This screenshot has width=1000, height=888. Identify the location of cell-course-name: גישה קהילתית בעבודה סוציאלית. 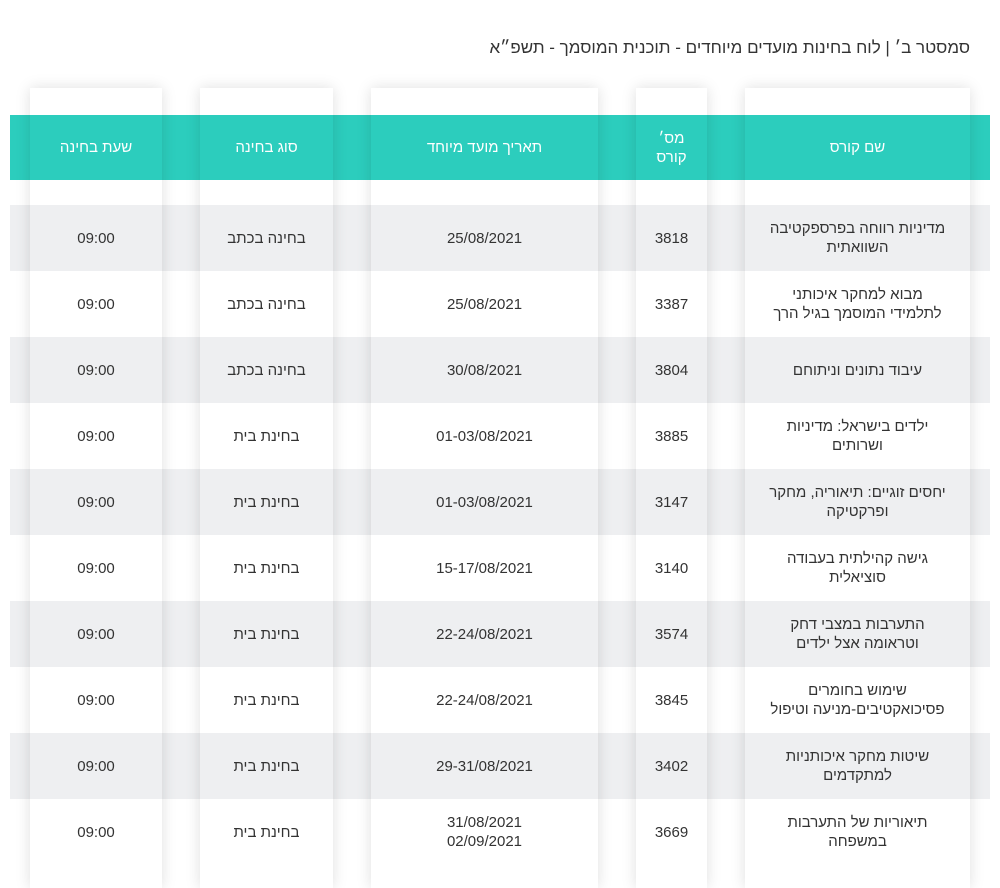
(857, 568).